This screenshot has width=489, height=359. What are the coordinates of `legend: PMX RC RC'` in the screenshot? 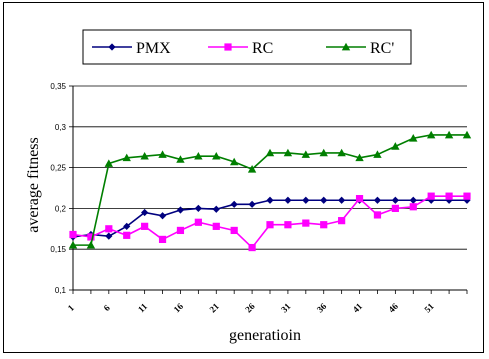 It's located at (247, 47).